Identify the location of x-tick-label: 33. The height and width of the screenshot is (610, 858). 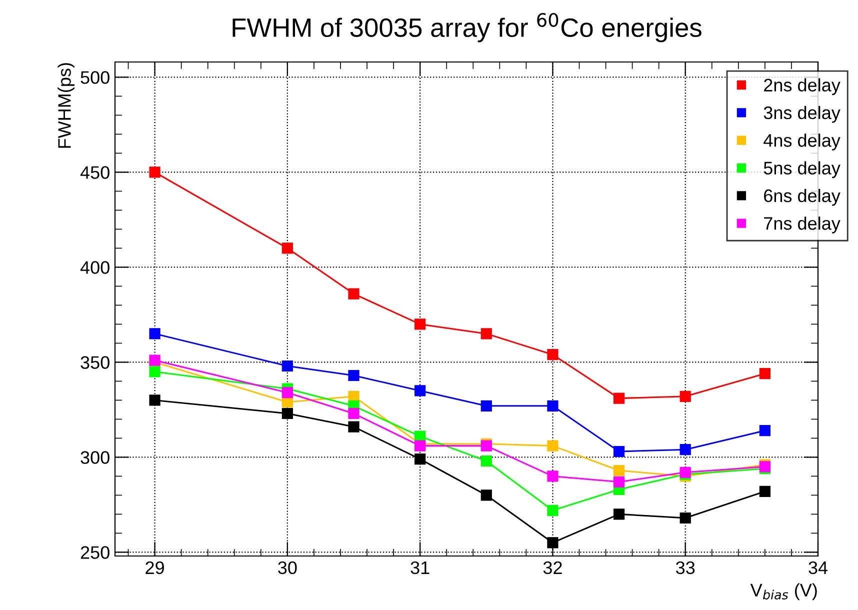
(685, 567).